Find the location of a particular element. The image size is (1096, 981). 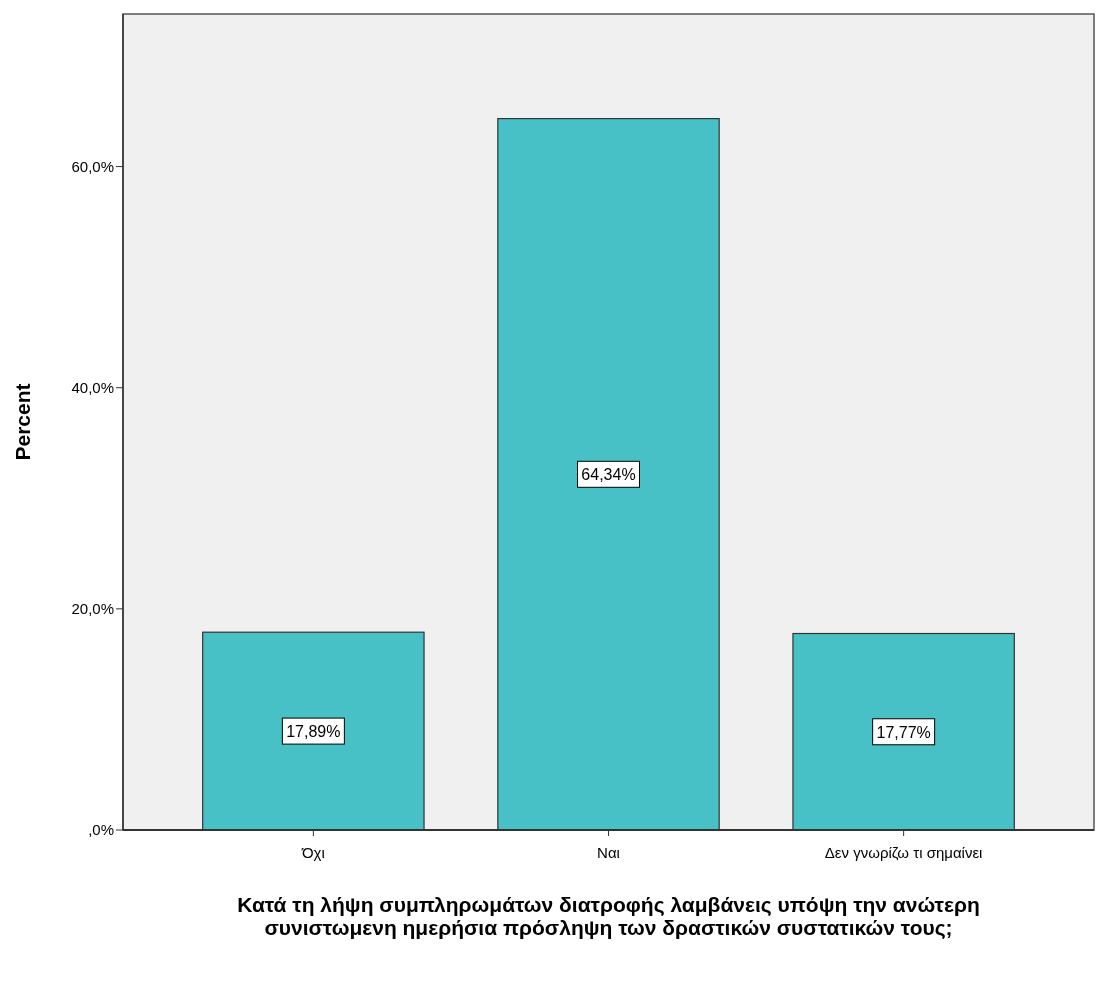

y-tick-label: 40,0% is located at coordinates (92, 387).